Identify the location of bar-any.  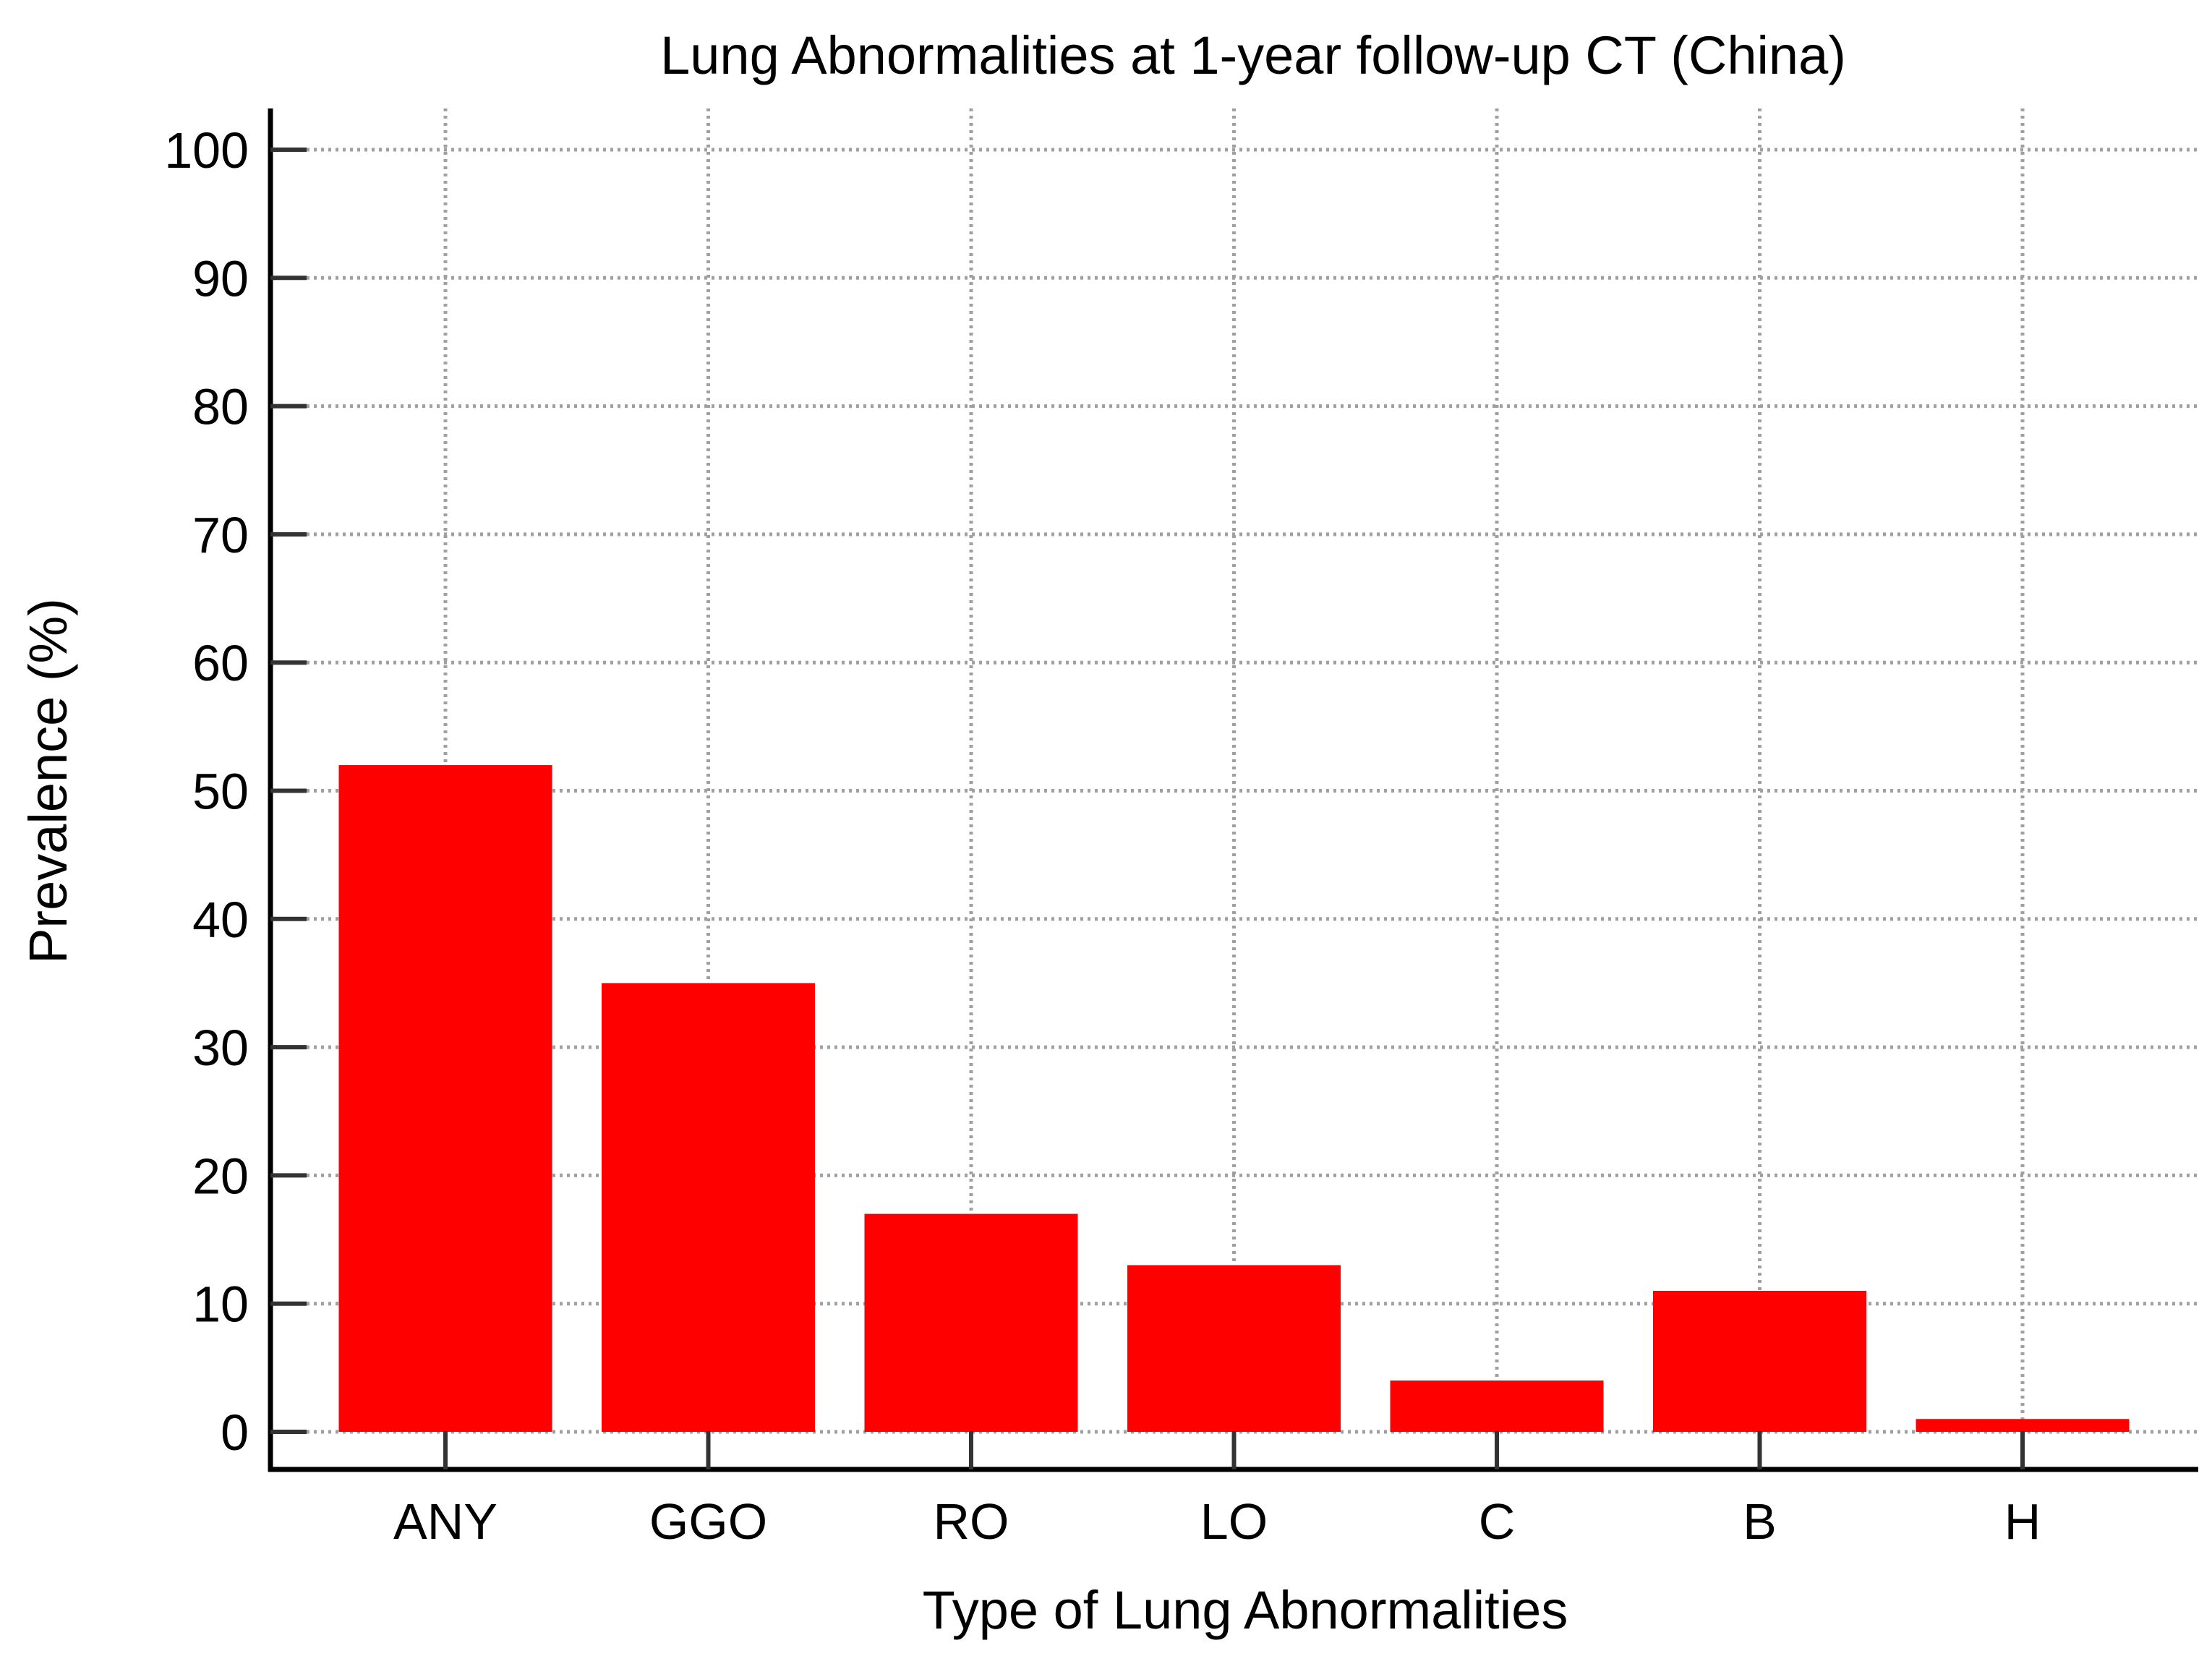
(445, 1098).